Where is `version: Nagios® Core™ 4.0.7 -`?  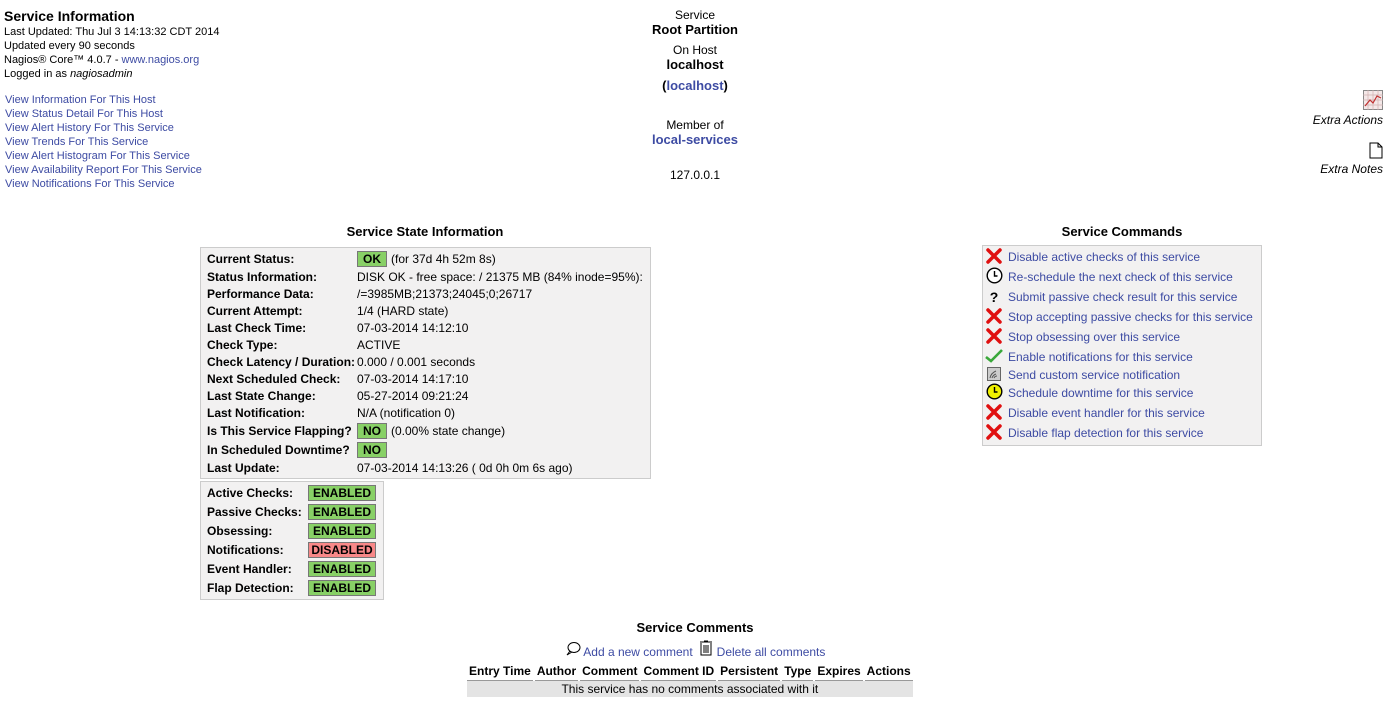
version: Nagios® Core™ 4.0.7 - is located at coordinates (63, 60).